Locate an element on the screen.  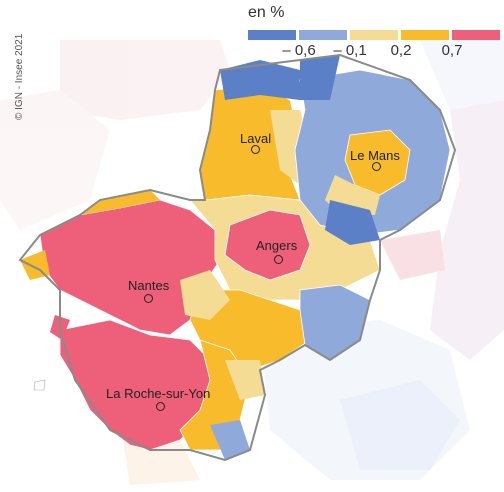
copyright-credit: © IGN - Insee 2021 is located at coordinates (13, 68).